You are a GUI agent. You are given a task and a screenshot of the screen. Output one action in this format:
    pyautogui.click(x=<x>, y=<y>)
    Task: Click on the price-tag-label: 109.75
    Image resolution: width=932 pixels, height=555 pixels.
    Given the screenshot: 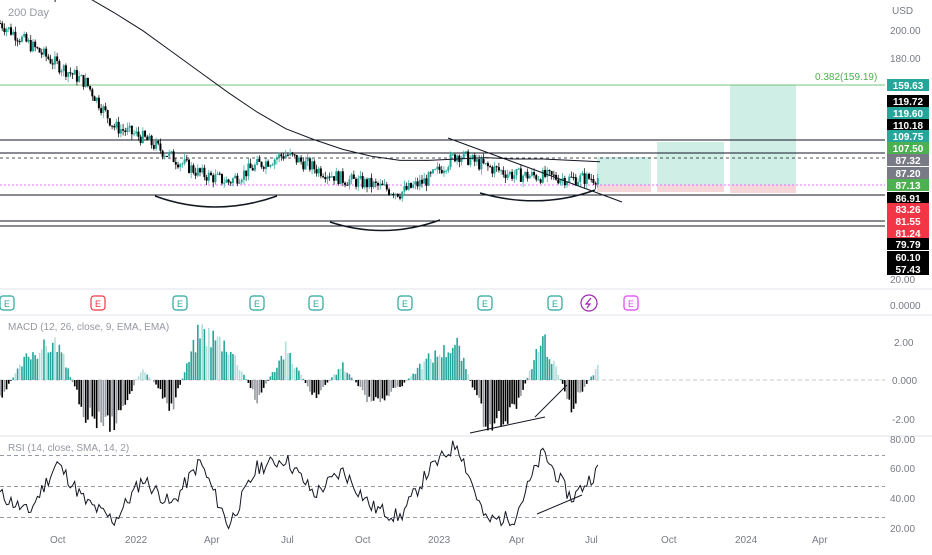 What is the action you would take?
    pyautogui.click(x=908, y=137)
    